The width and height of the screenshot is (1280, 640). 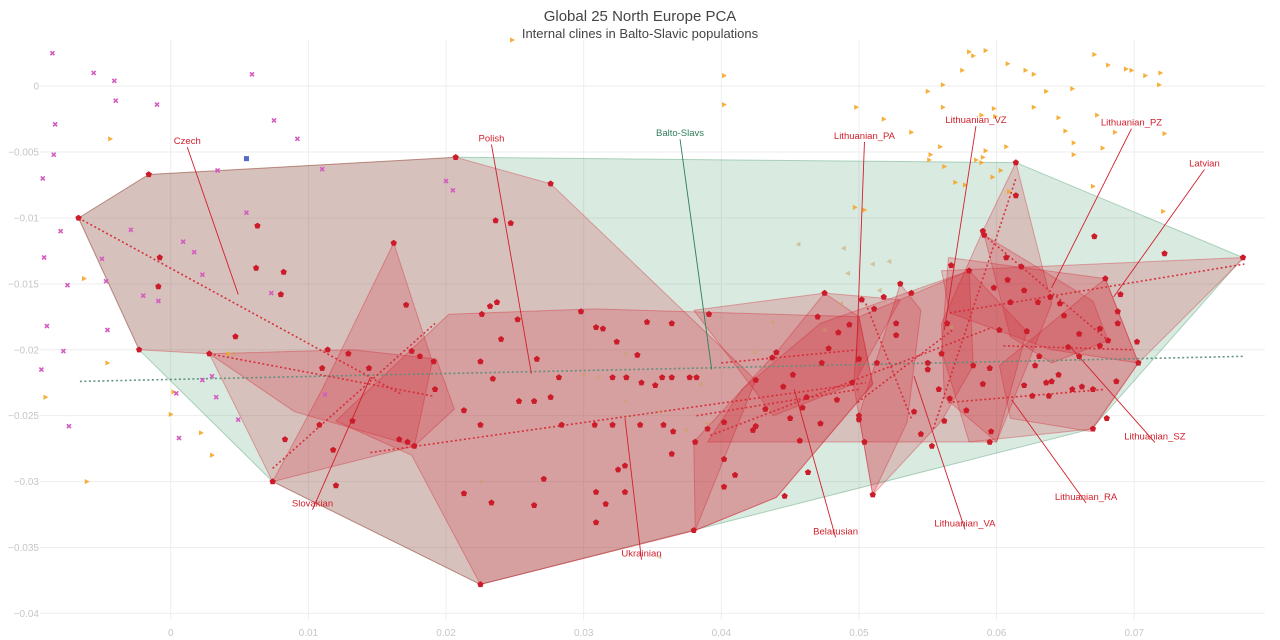 I want to click on population-label: Polish, so click(x=492, y=139).